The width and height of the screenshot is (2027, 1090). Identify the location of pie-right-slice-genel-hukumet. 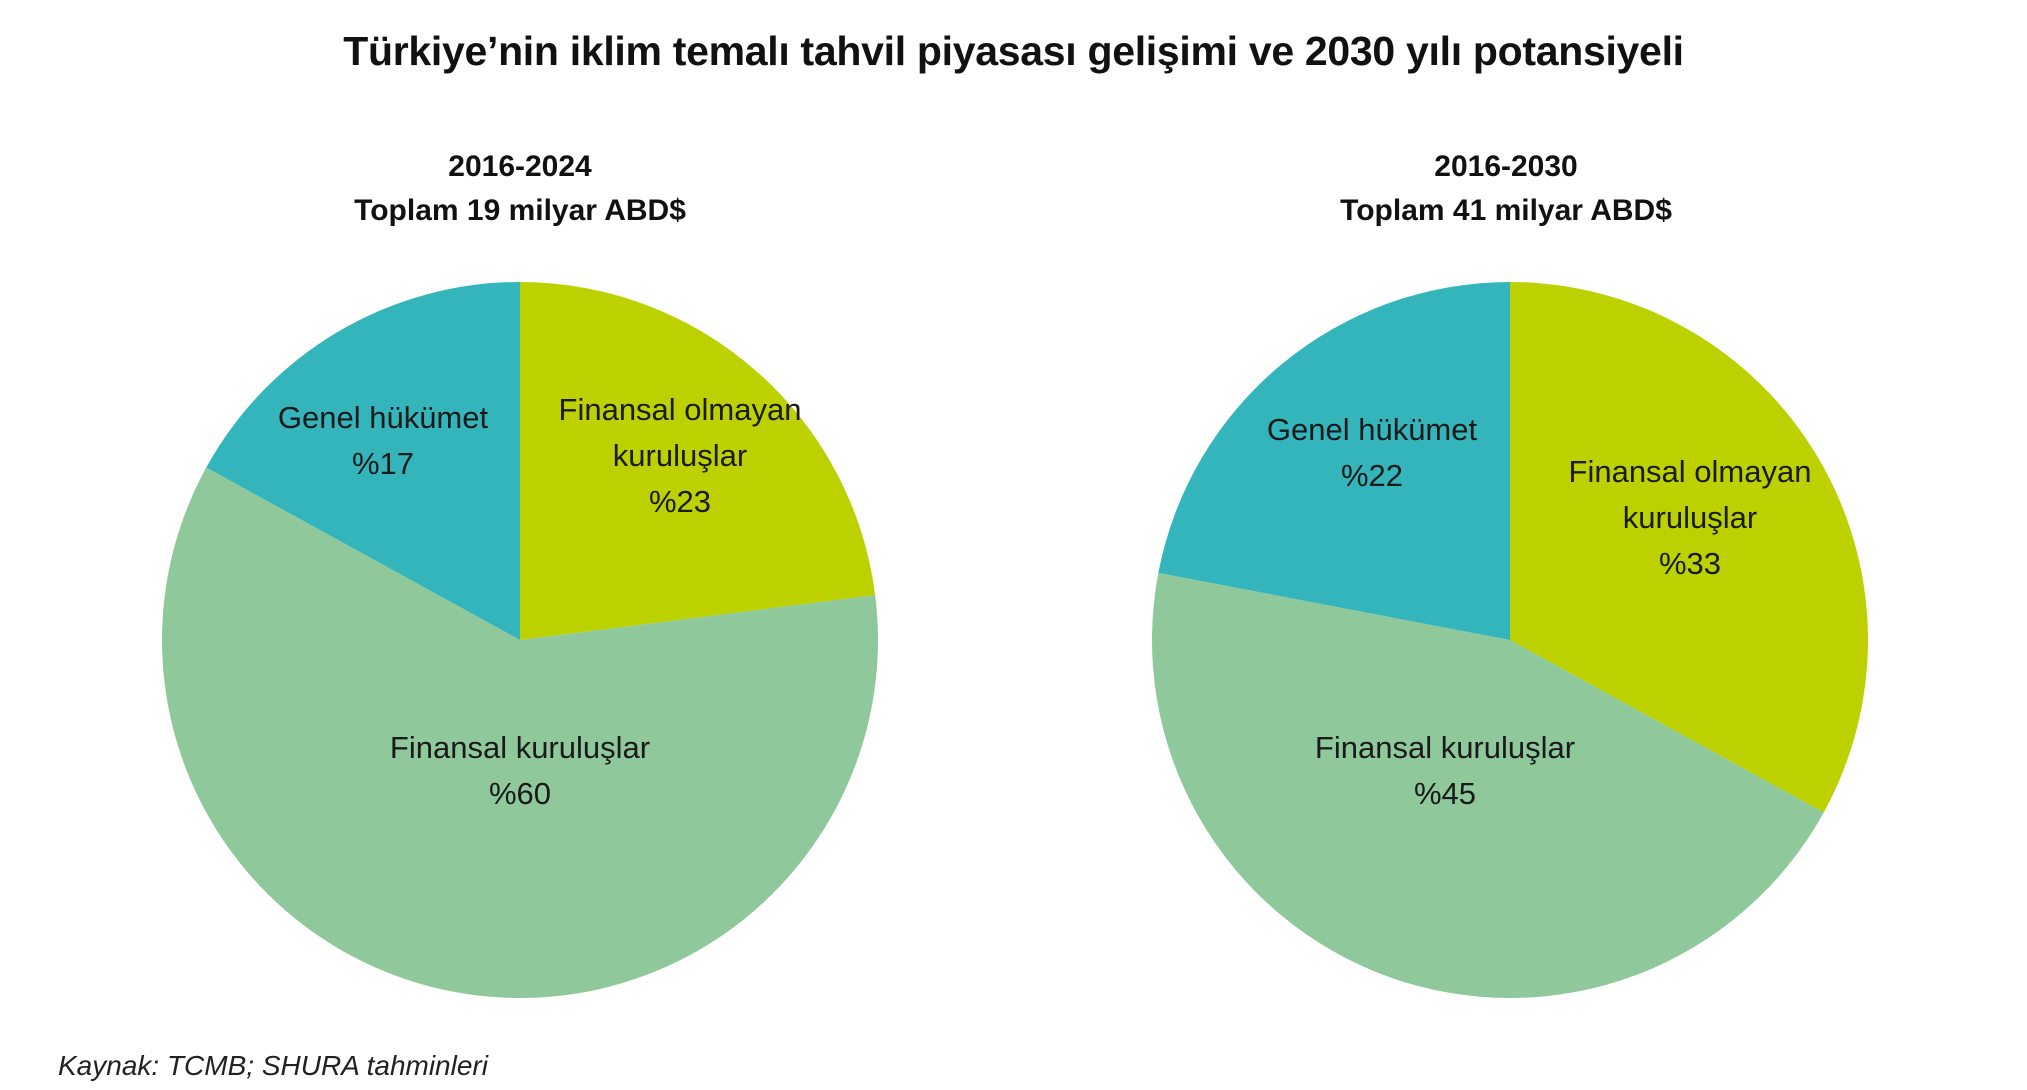
(1334, 461).